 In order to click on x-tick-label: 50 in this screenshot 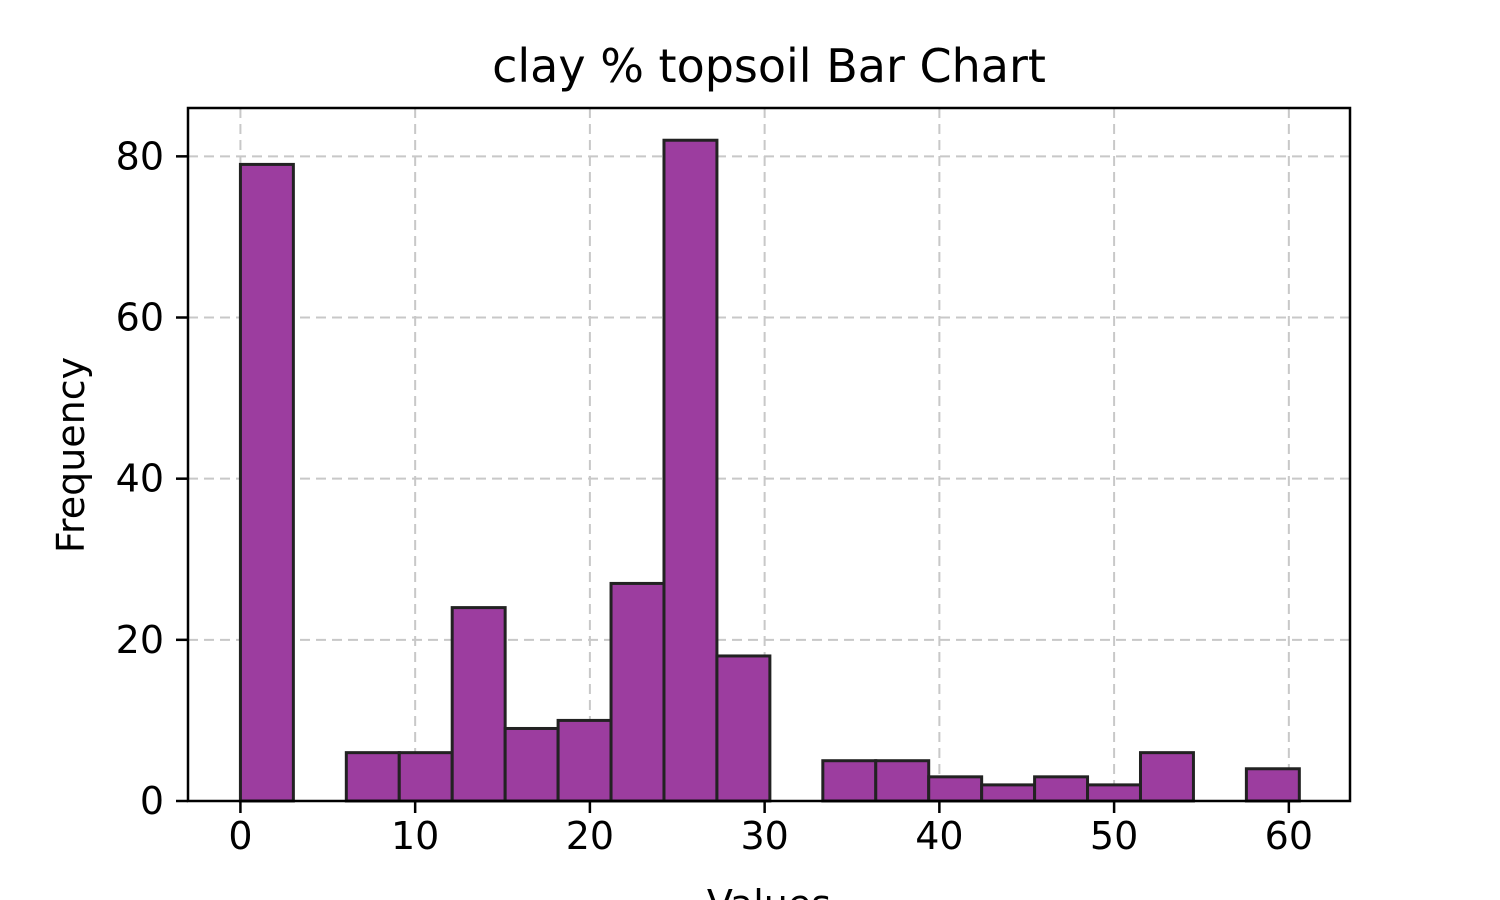, I will do `click(1114, 836)`.